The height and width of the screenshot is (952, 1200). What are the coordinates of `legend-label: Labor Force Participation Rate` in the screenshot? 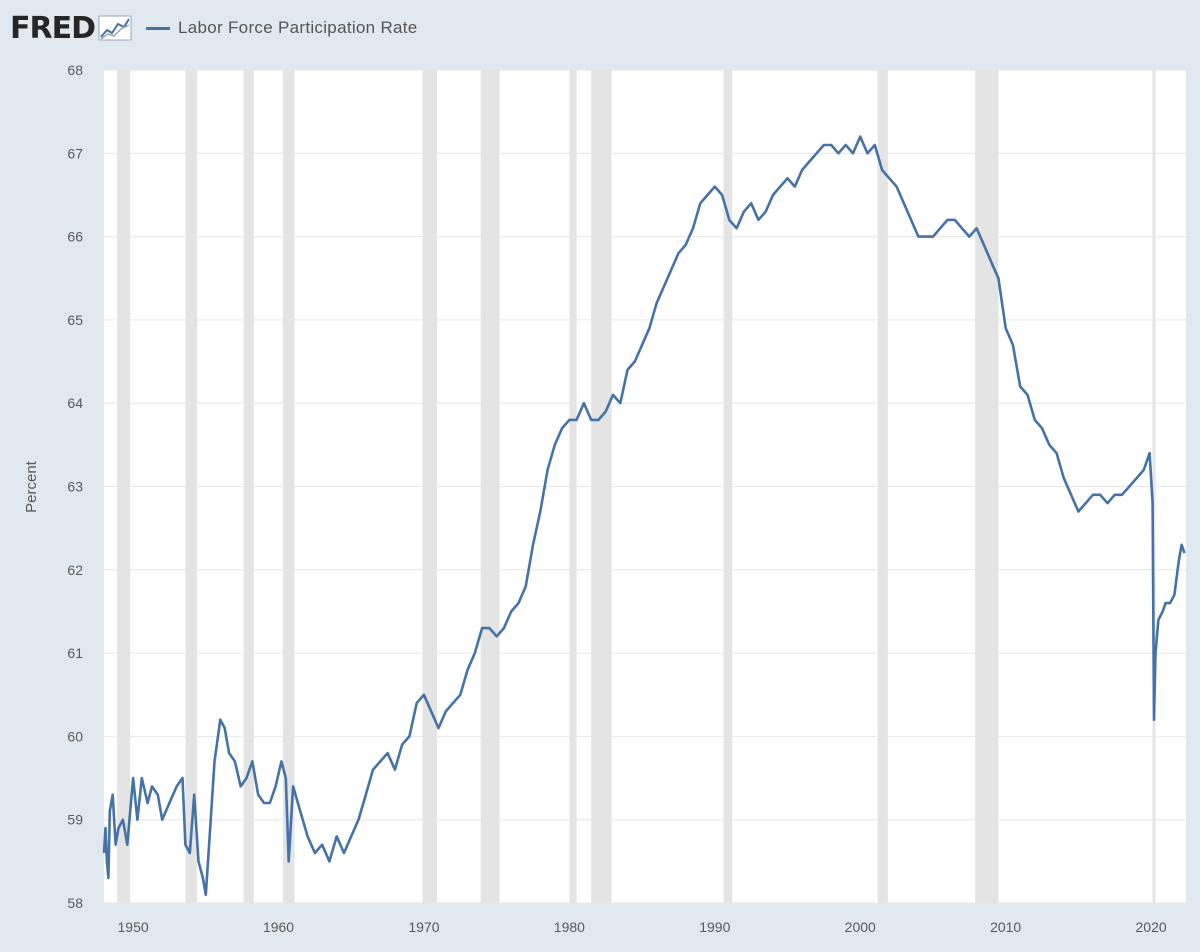 It's located at (298, 27).